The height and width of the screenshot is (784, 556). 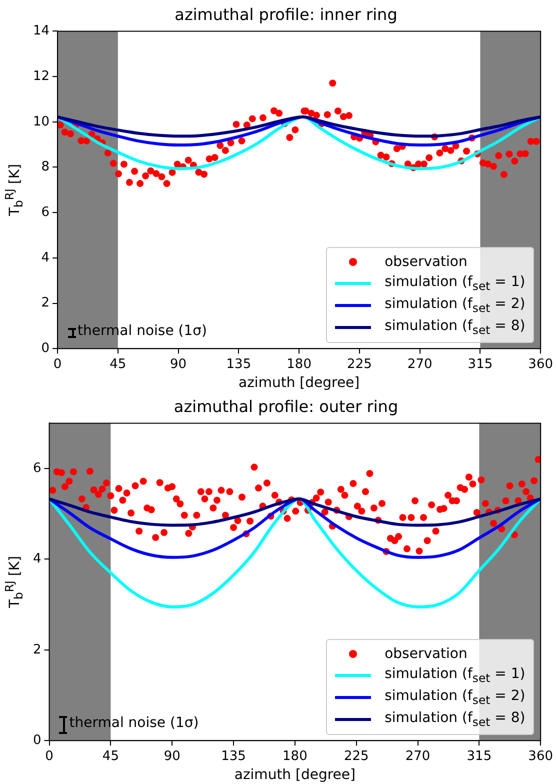 What do you see at coordinates (41, 76) in the screenshot?
I see `y-tick-label: 12` at bounding box center [41, 76].